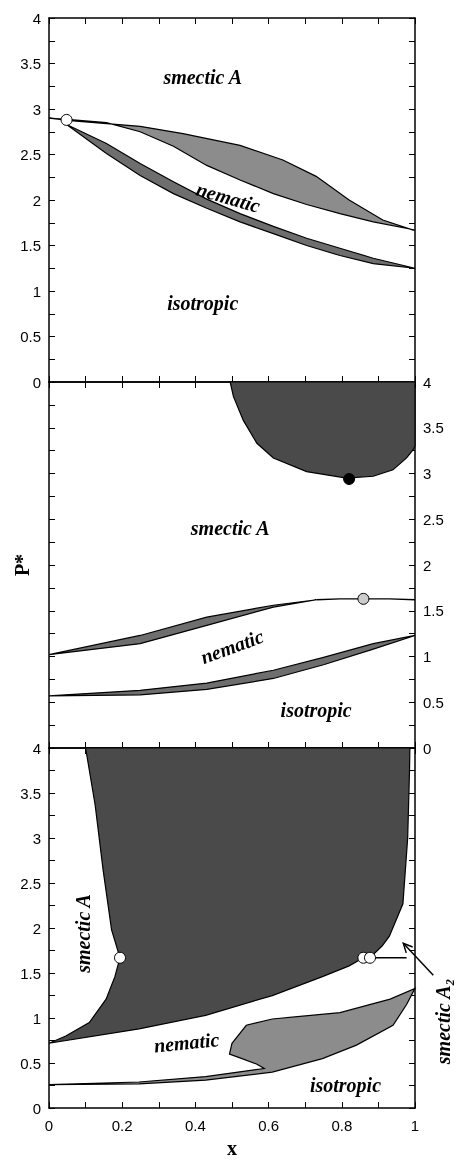 Image resolution: width=458 pixels, height=1163 pixels. What do you see at coordinates (269, 1126) in the screenshot?
I see `x-tick-label: 0.6` at bounding box center [269, 1126].